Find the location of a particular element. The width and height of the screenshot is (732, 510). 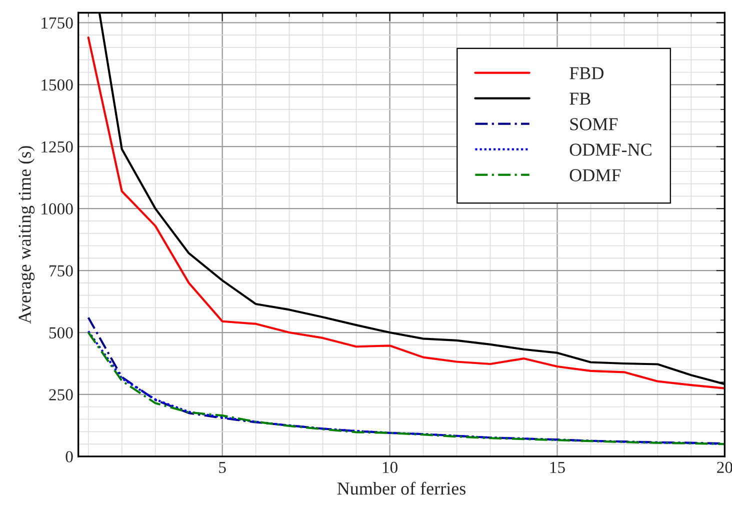

y-tick-label: 1750 is located at coordinates (57, 23).